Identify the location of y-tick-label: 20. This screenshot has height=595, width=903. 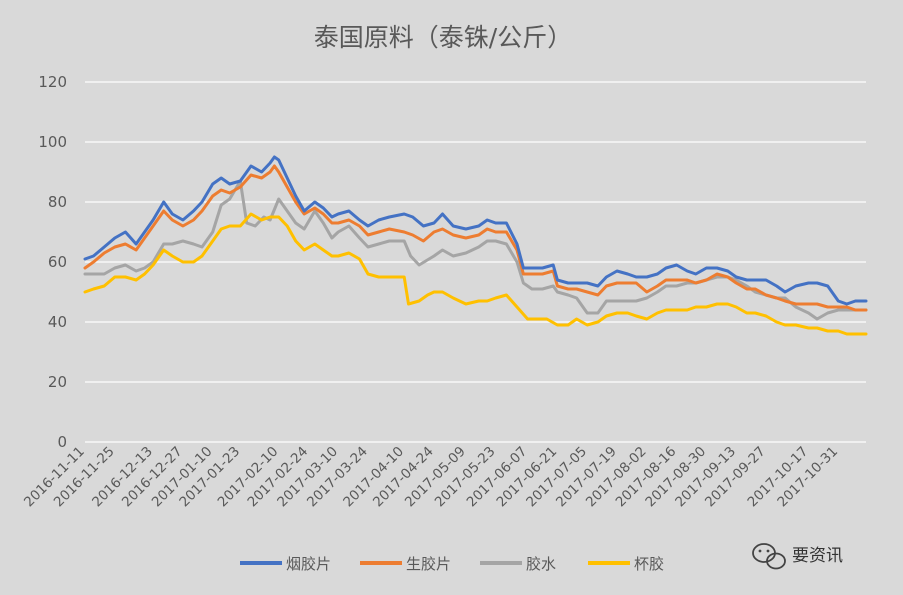
(57, 382).